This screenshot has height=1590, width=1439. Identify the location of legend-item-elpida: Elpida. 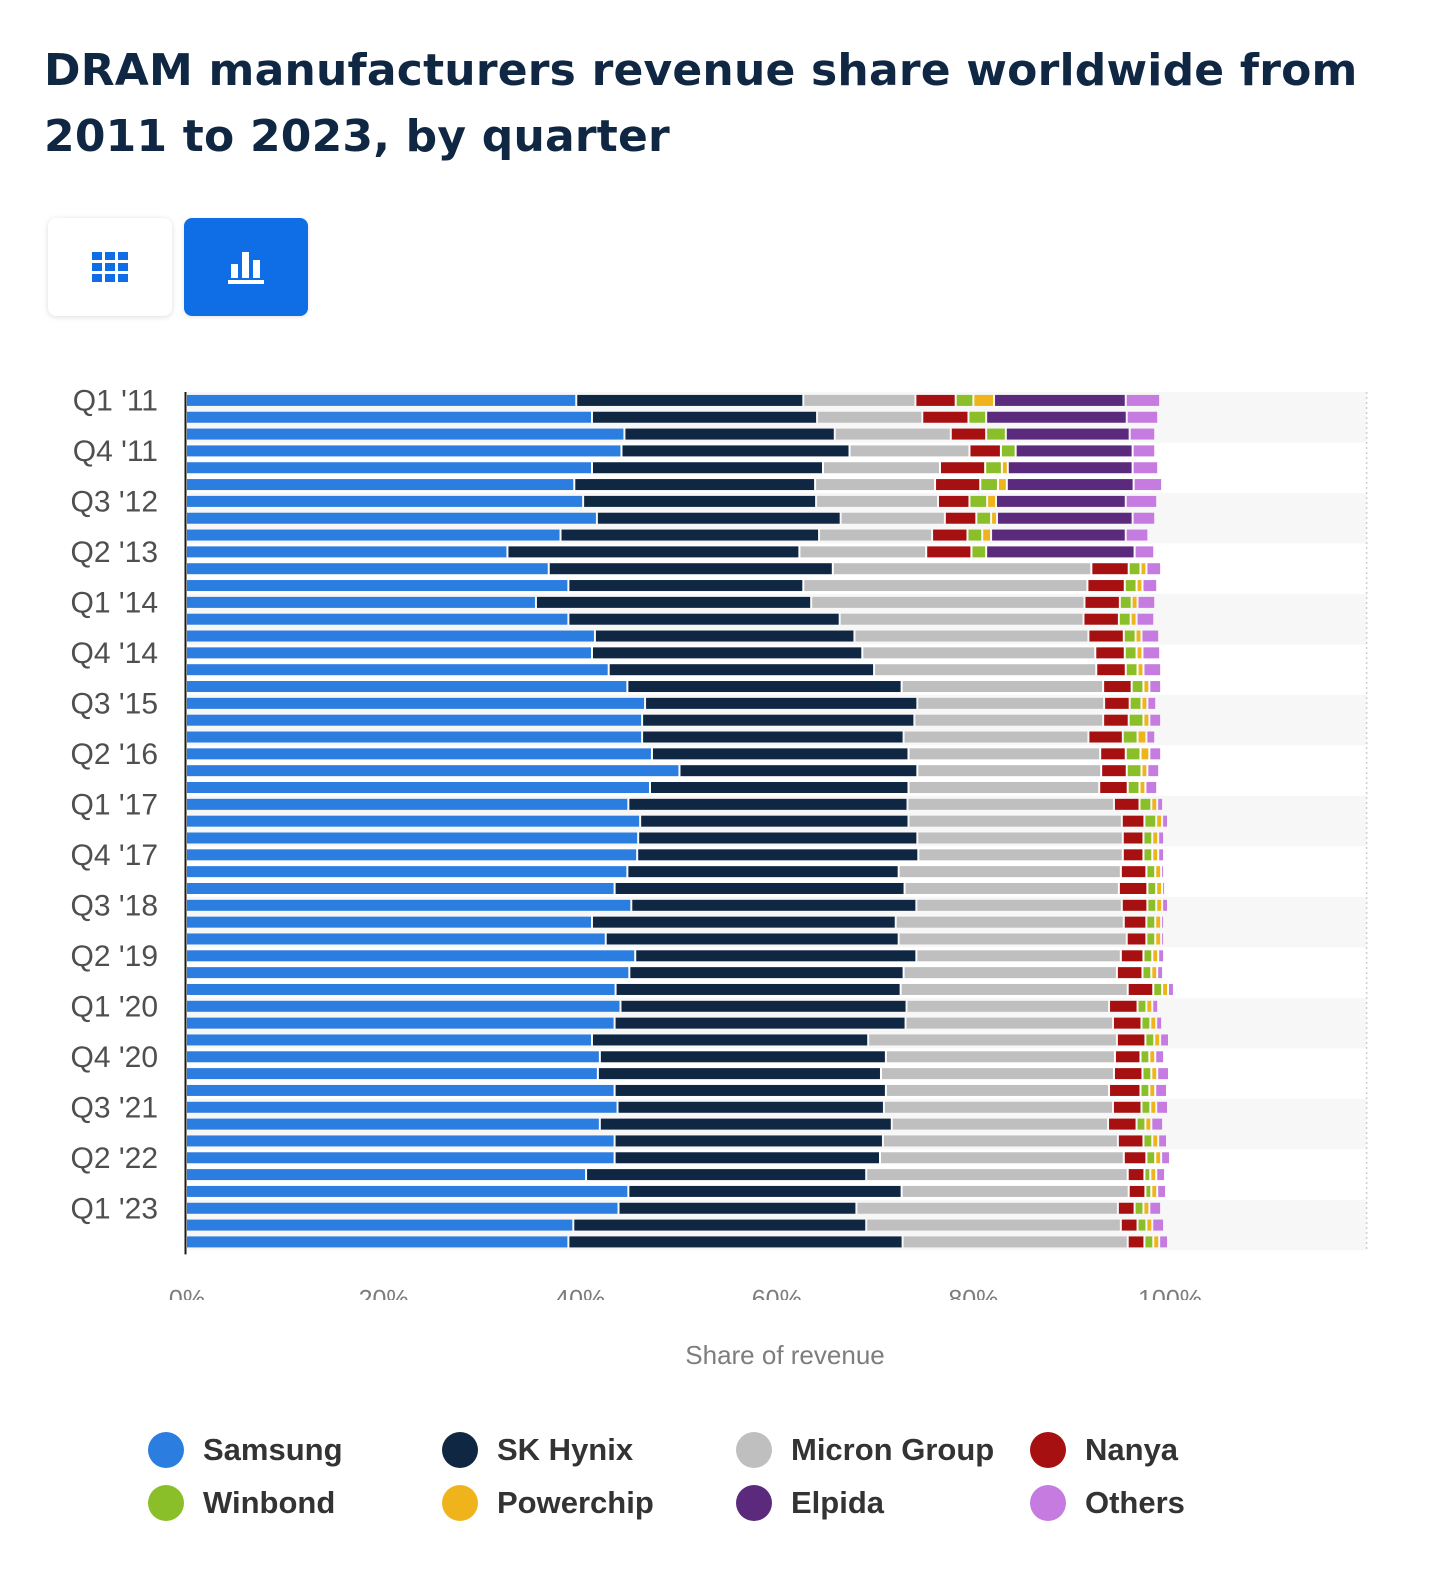
(810, 1503).